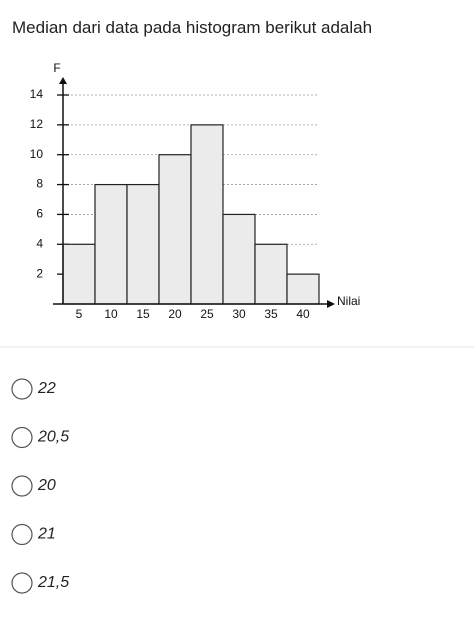 Image resolution: width=474 pixels, height=628 pixels. I want to click on x-tick-label: 15, so click(143, 314).